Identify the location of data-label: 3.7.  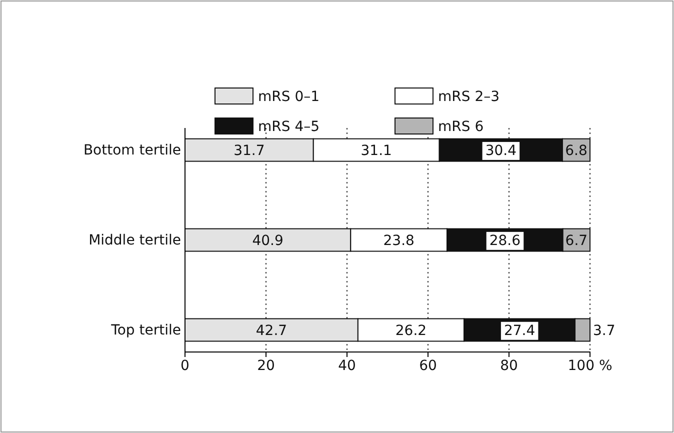
(604, 330).